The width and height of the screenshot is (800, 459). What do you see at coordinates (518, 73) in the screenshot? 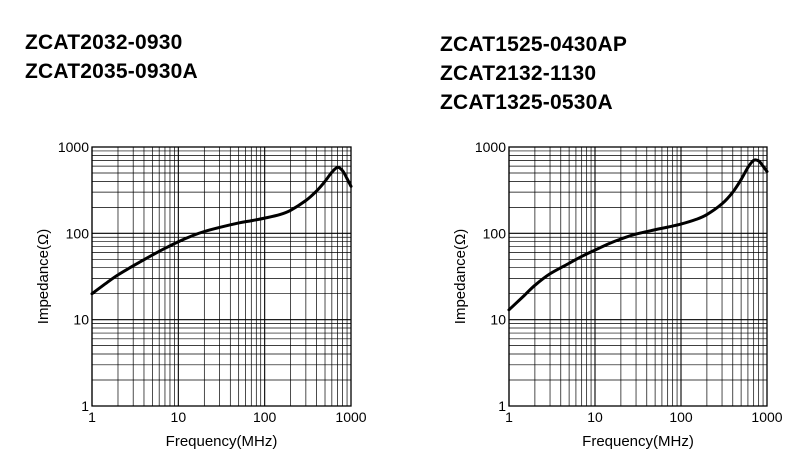
I see `chart-title-line: ZCAT2132-1130` at bounding box center [518, 73].